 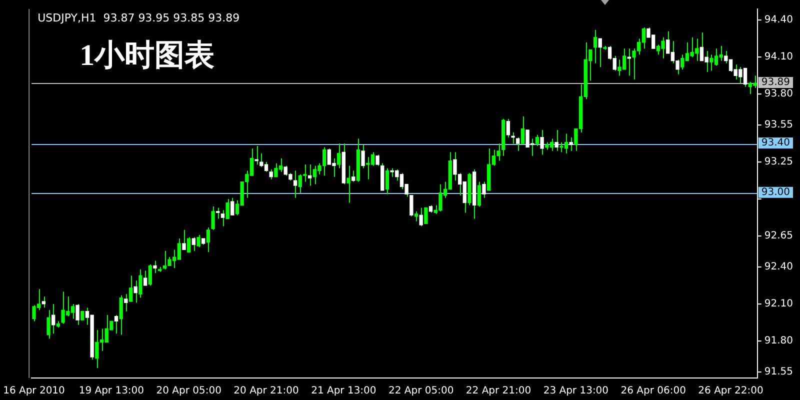 What do you see at coordinates (779, 20) in the screenshot?
I see `y-tick-label: 94.40` at bounding box center [779, 20].